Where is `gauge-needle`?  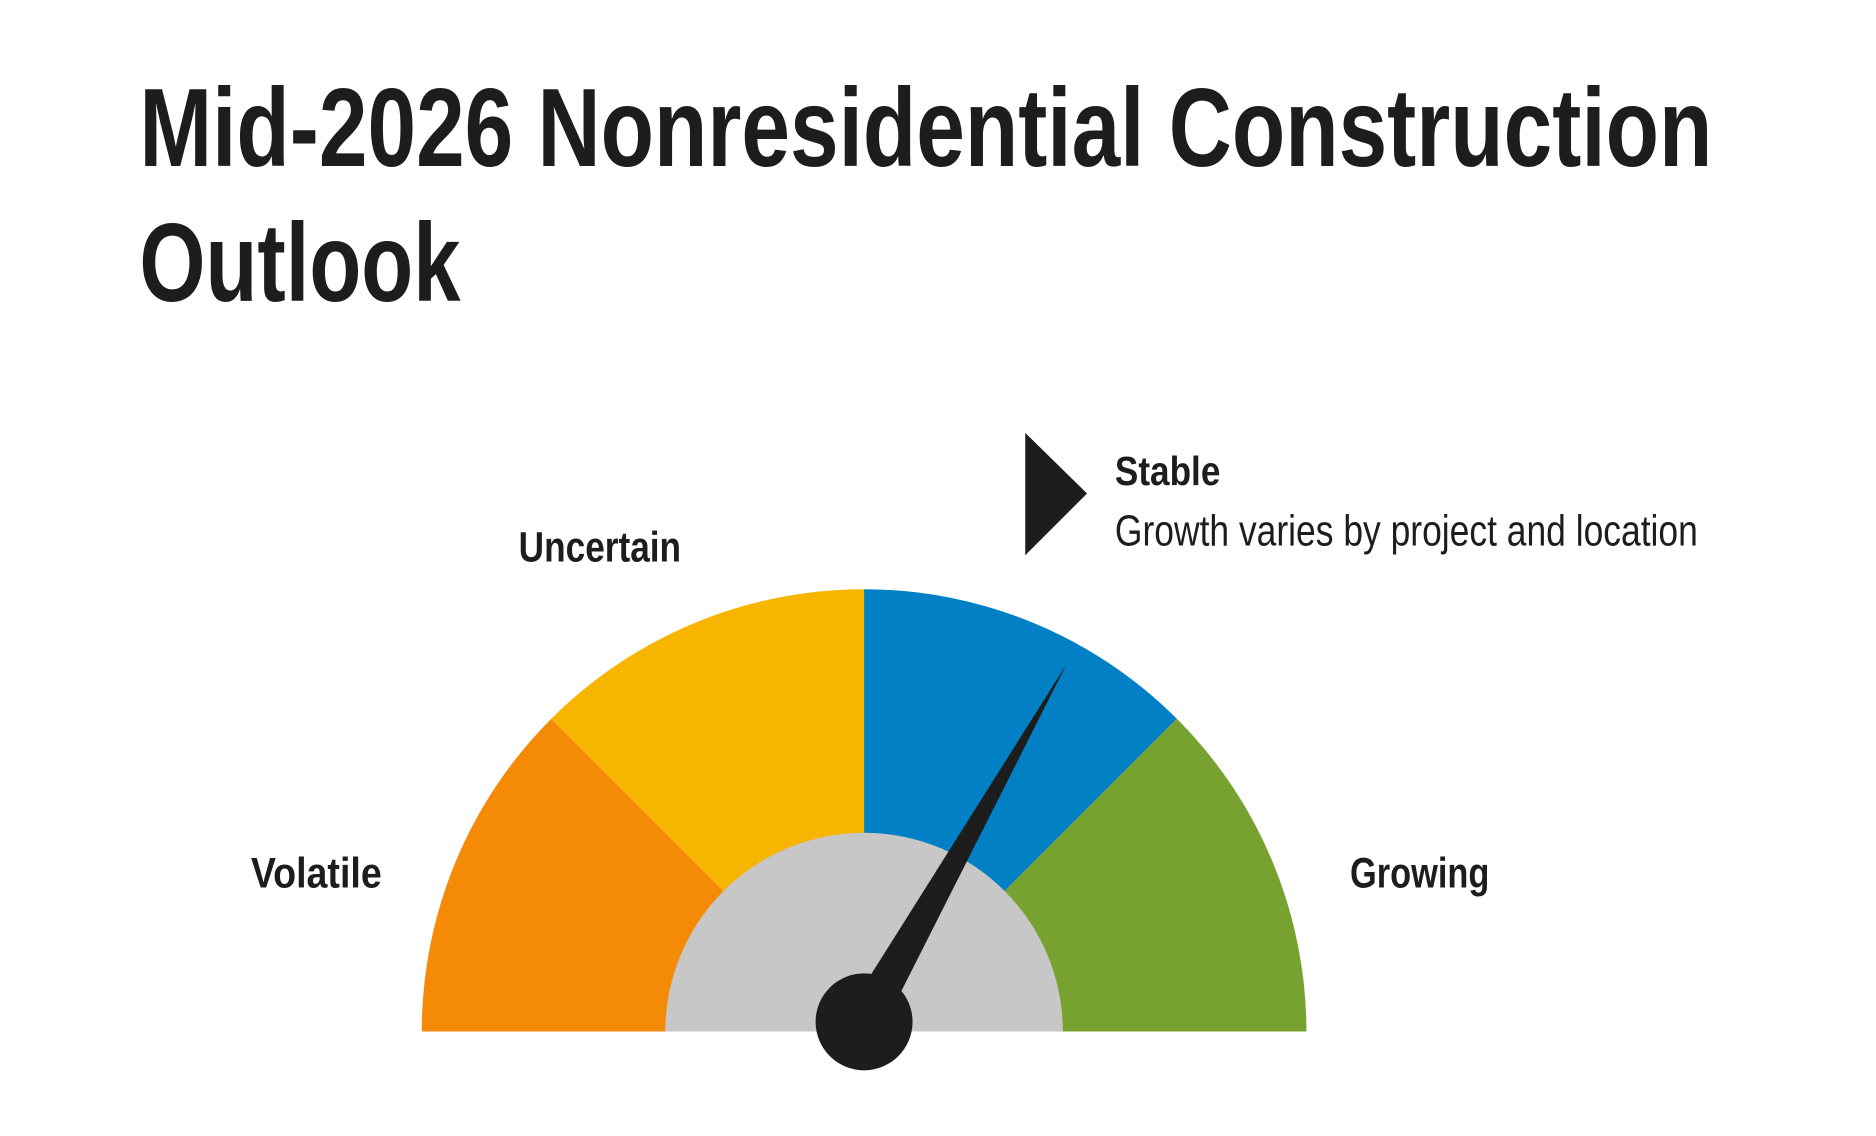
gauge-needle is located at coordinates (957, 848).